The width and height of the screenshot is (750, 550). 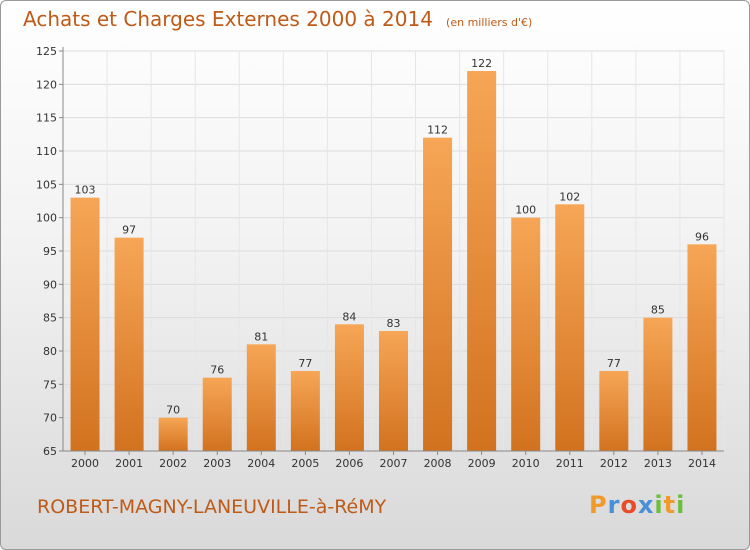 I want to click on x-tick-label: 2006, so click(x=349, y=463).